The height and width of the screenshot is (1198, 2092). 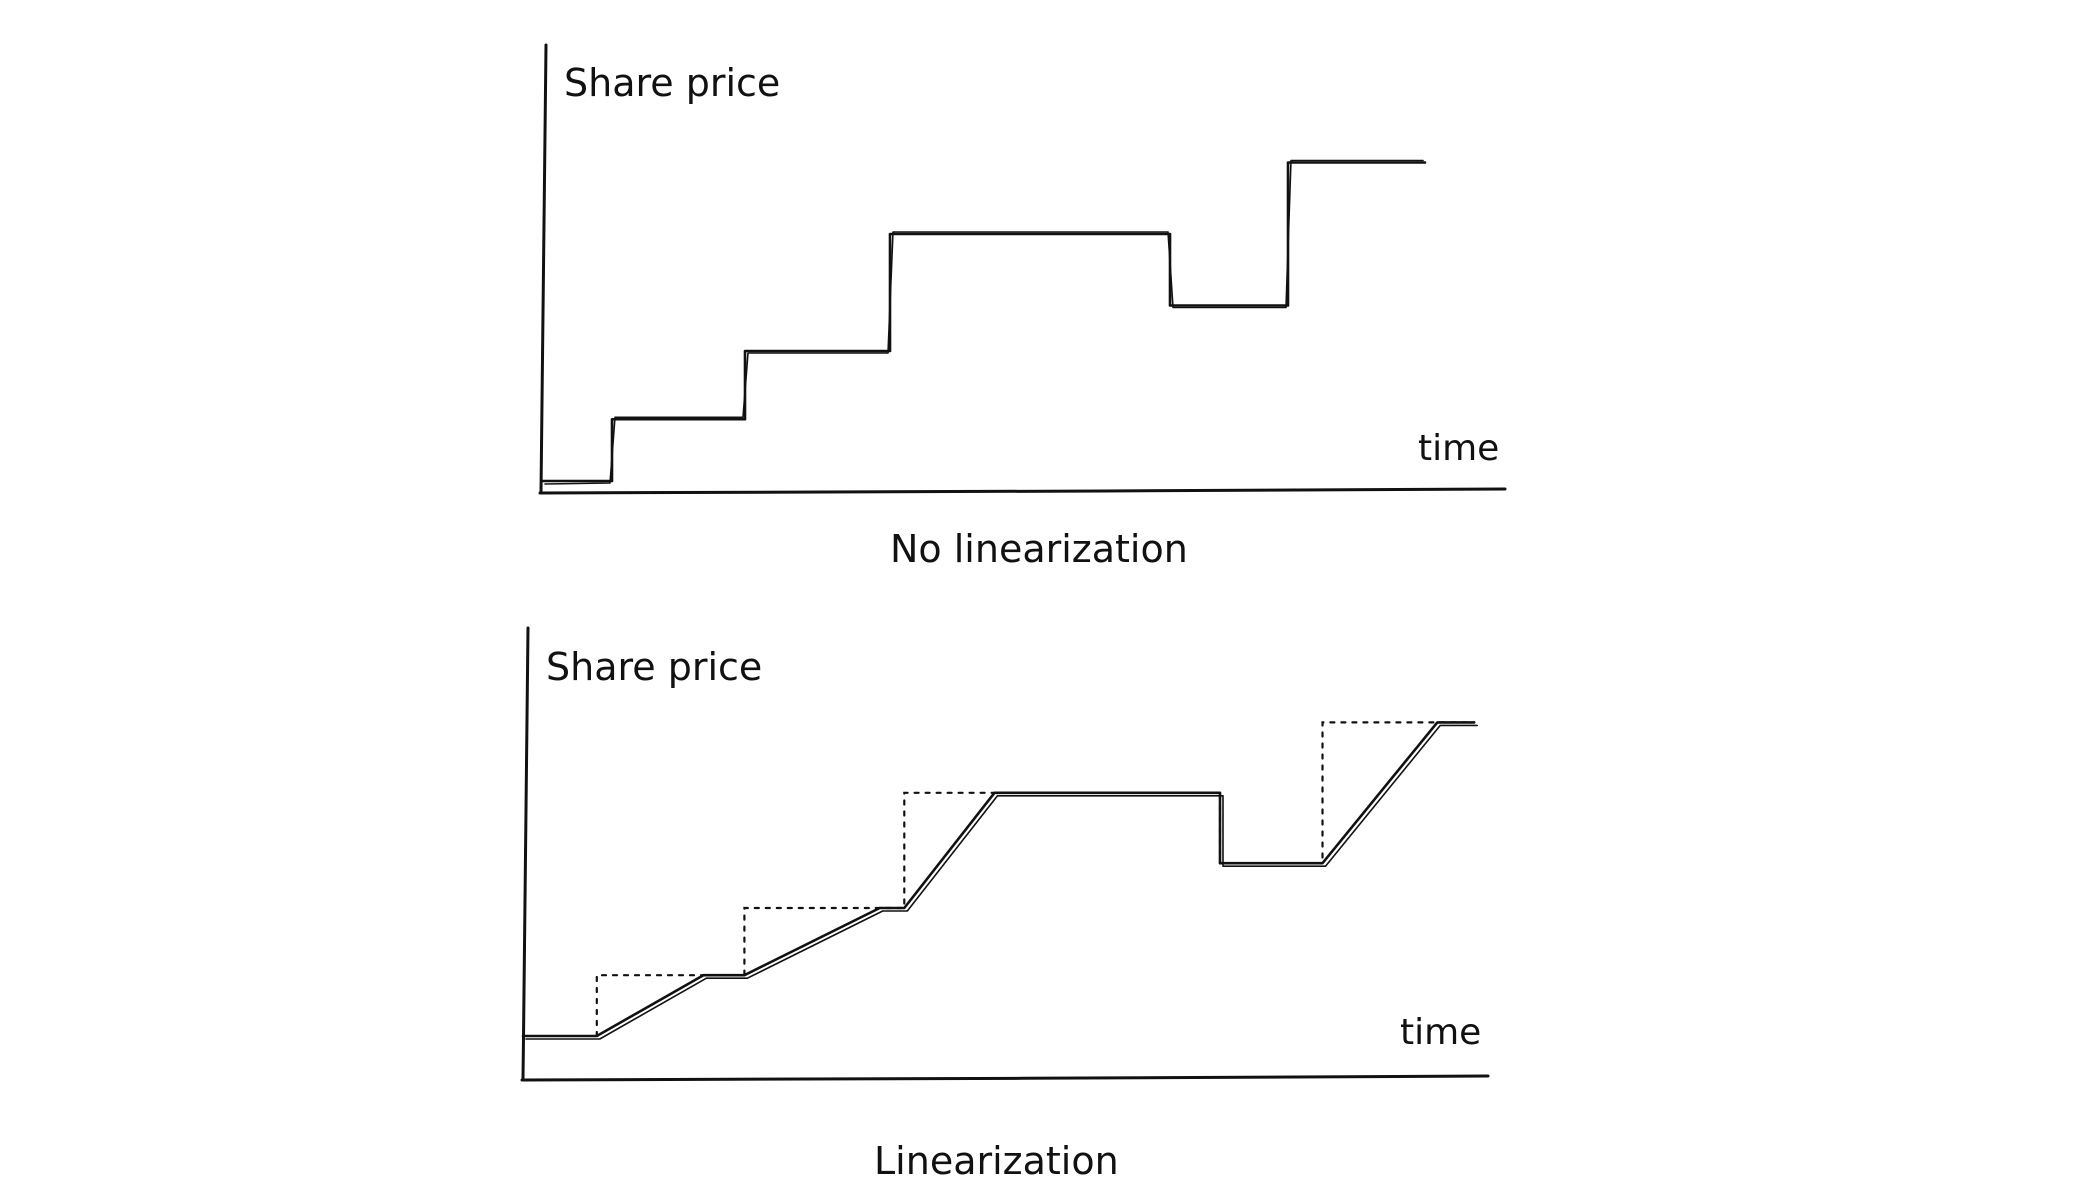 I want to click on bottom-linearized-curve-sketch, so click(x=1001, y=882).